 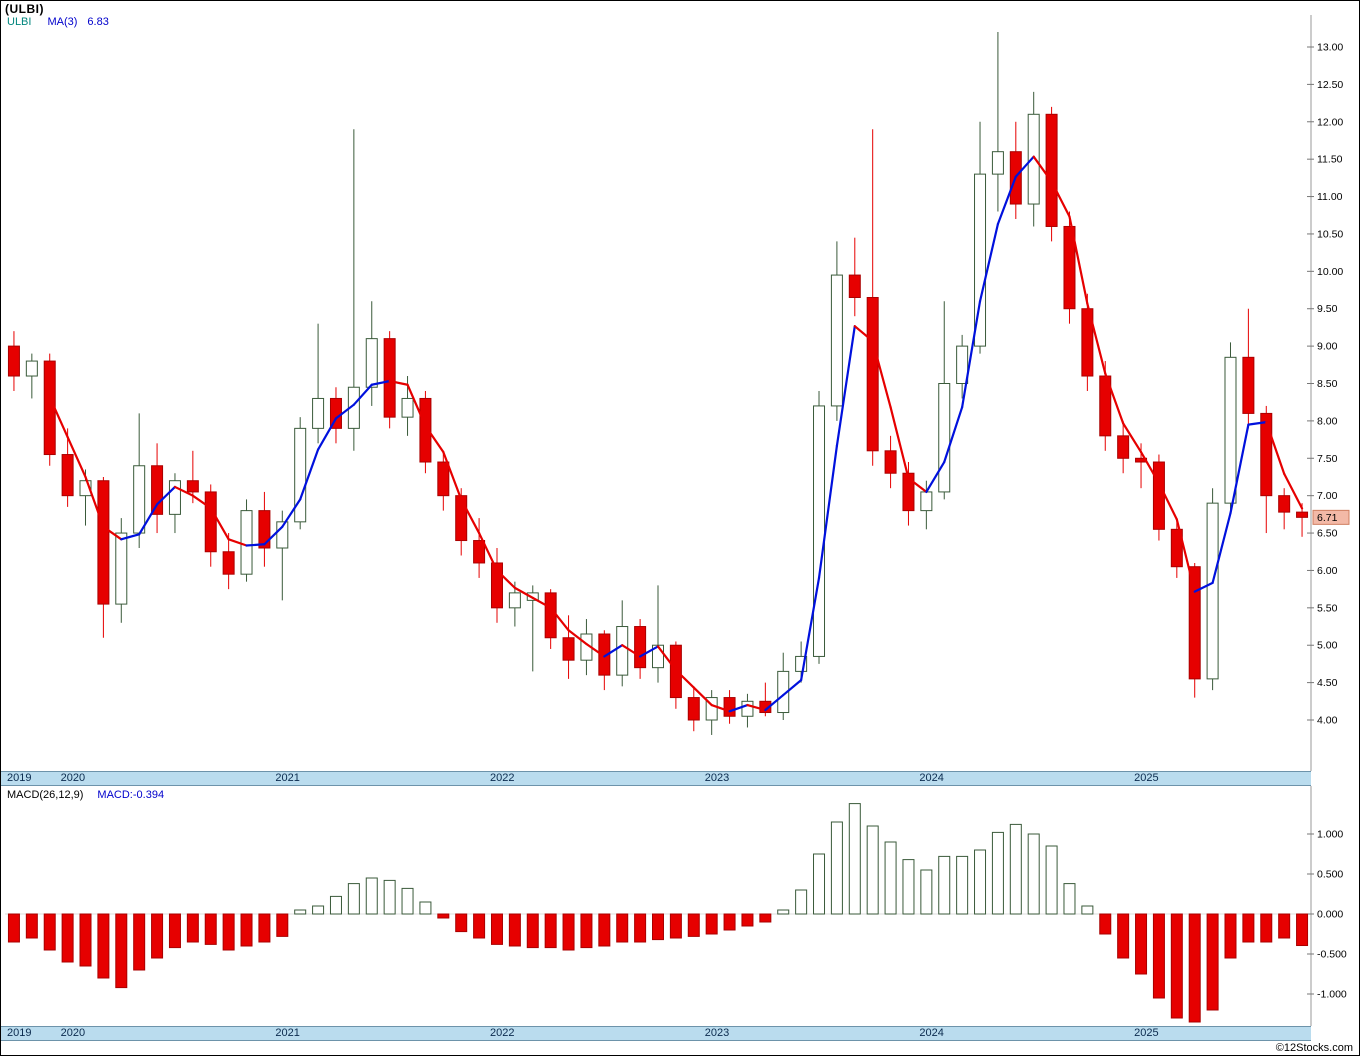 I want to click on price-tick-label: 11.00, so click(x=1330, y=197).